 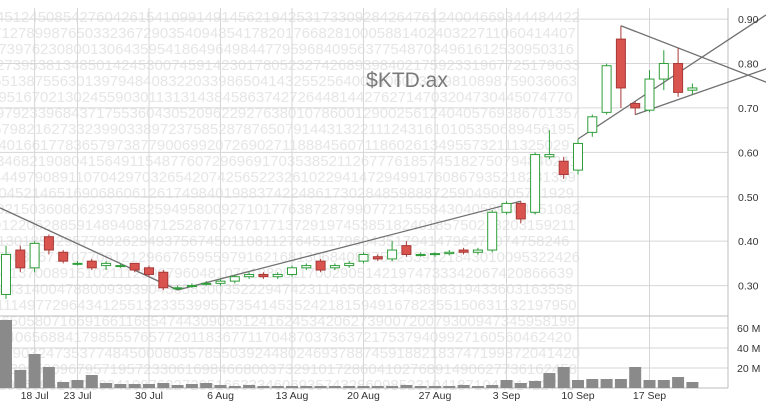 I want to click on price-tick-label: 0.50, so click(x=748, y=198).